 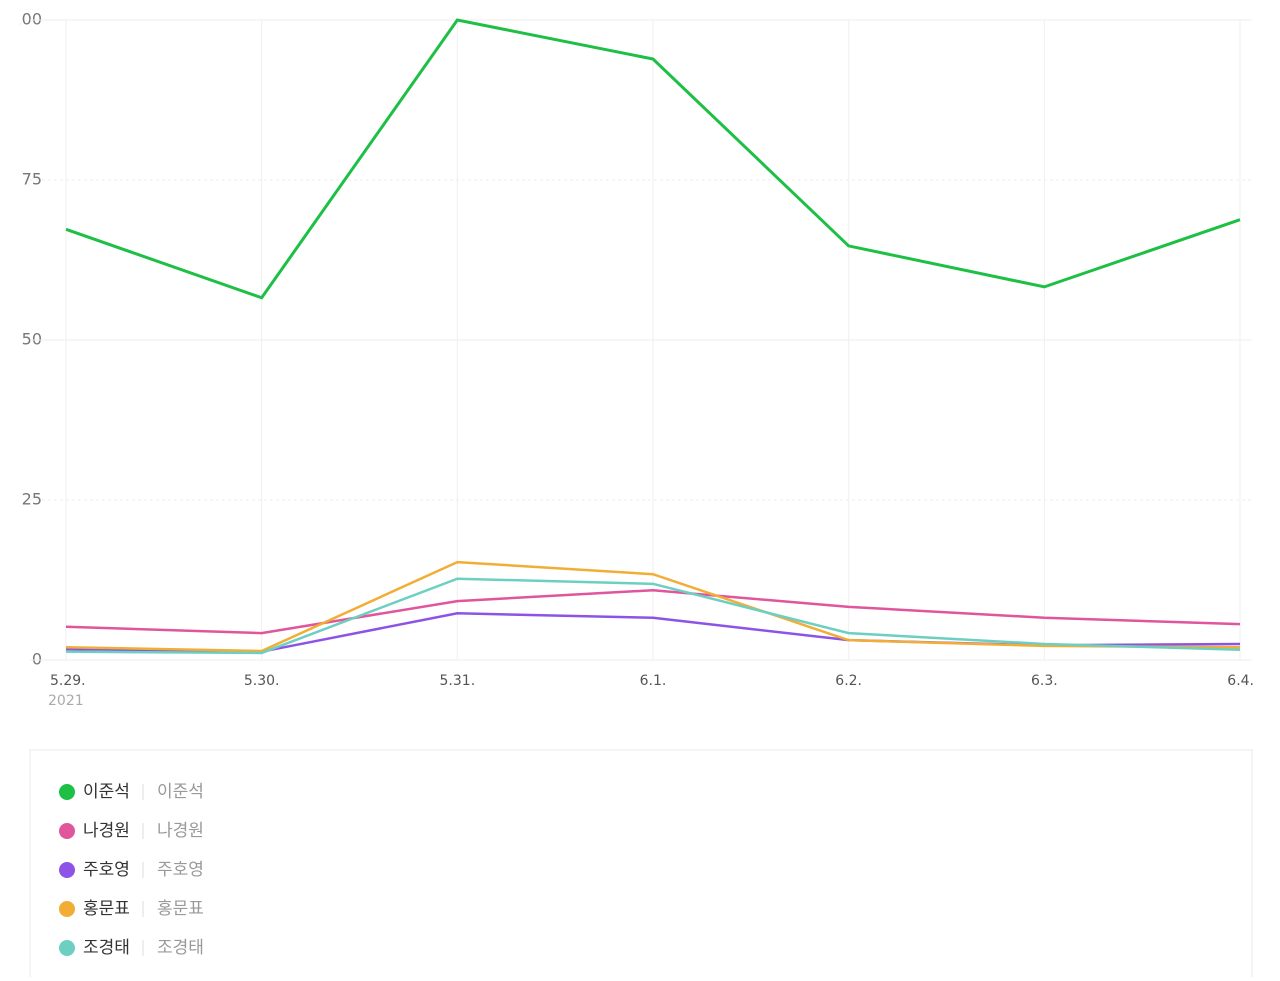 What do you see at coordinates (106, 831) in the screenshot?
I see `legend-label: 나경원` at bounding box center [106, 831].